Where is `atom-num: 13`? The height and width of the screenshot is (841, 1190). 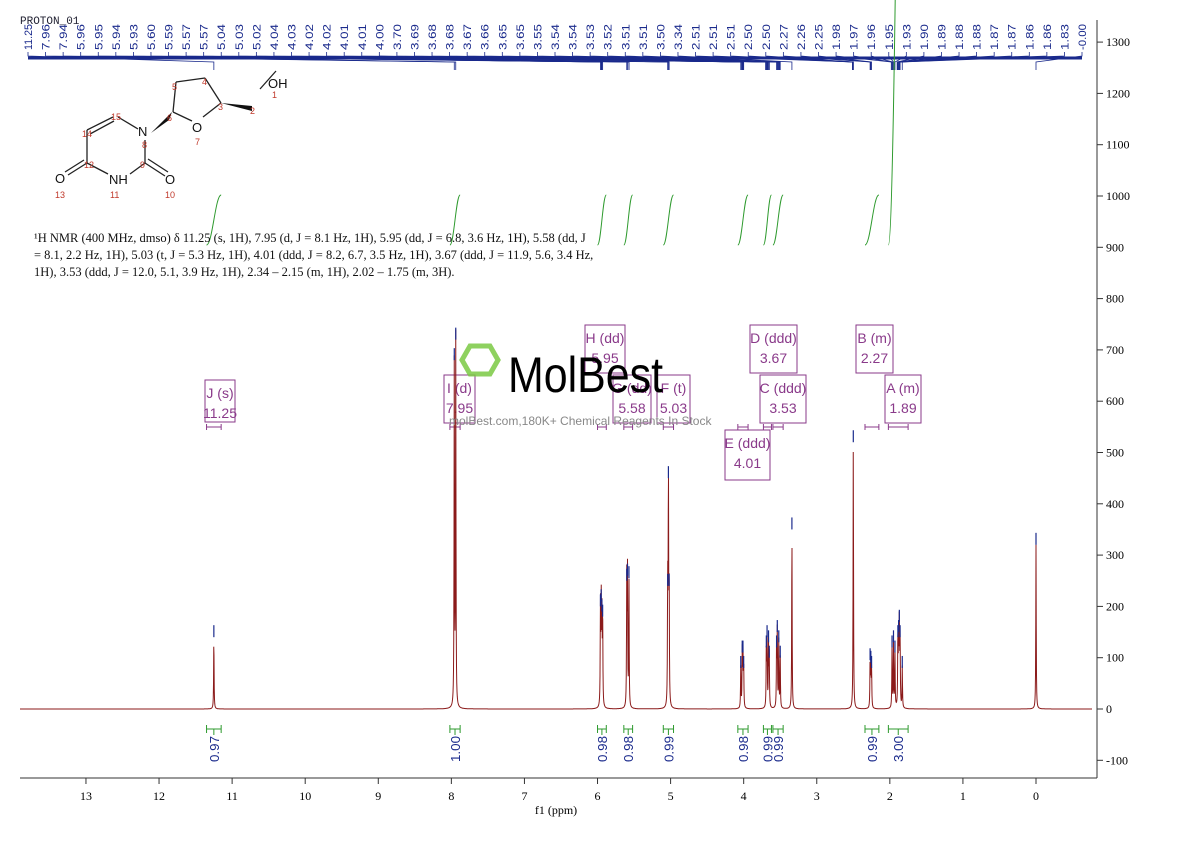 atom-num: 13 is located at coordinates (60, 195).